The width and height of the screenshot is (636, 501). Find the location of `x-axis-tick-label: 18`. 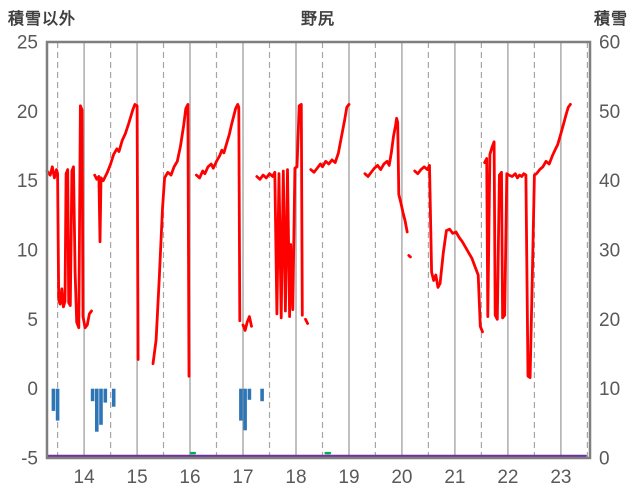

x-axis-tick-label: 18 is located at coordinates (295, 477).